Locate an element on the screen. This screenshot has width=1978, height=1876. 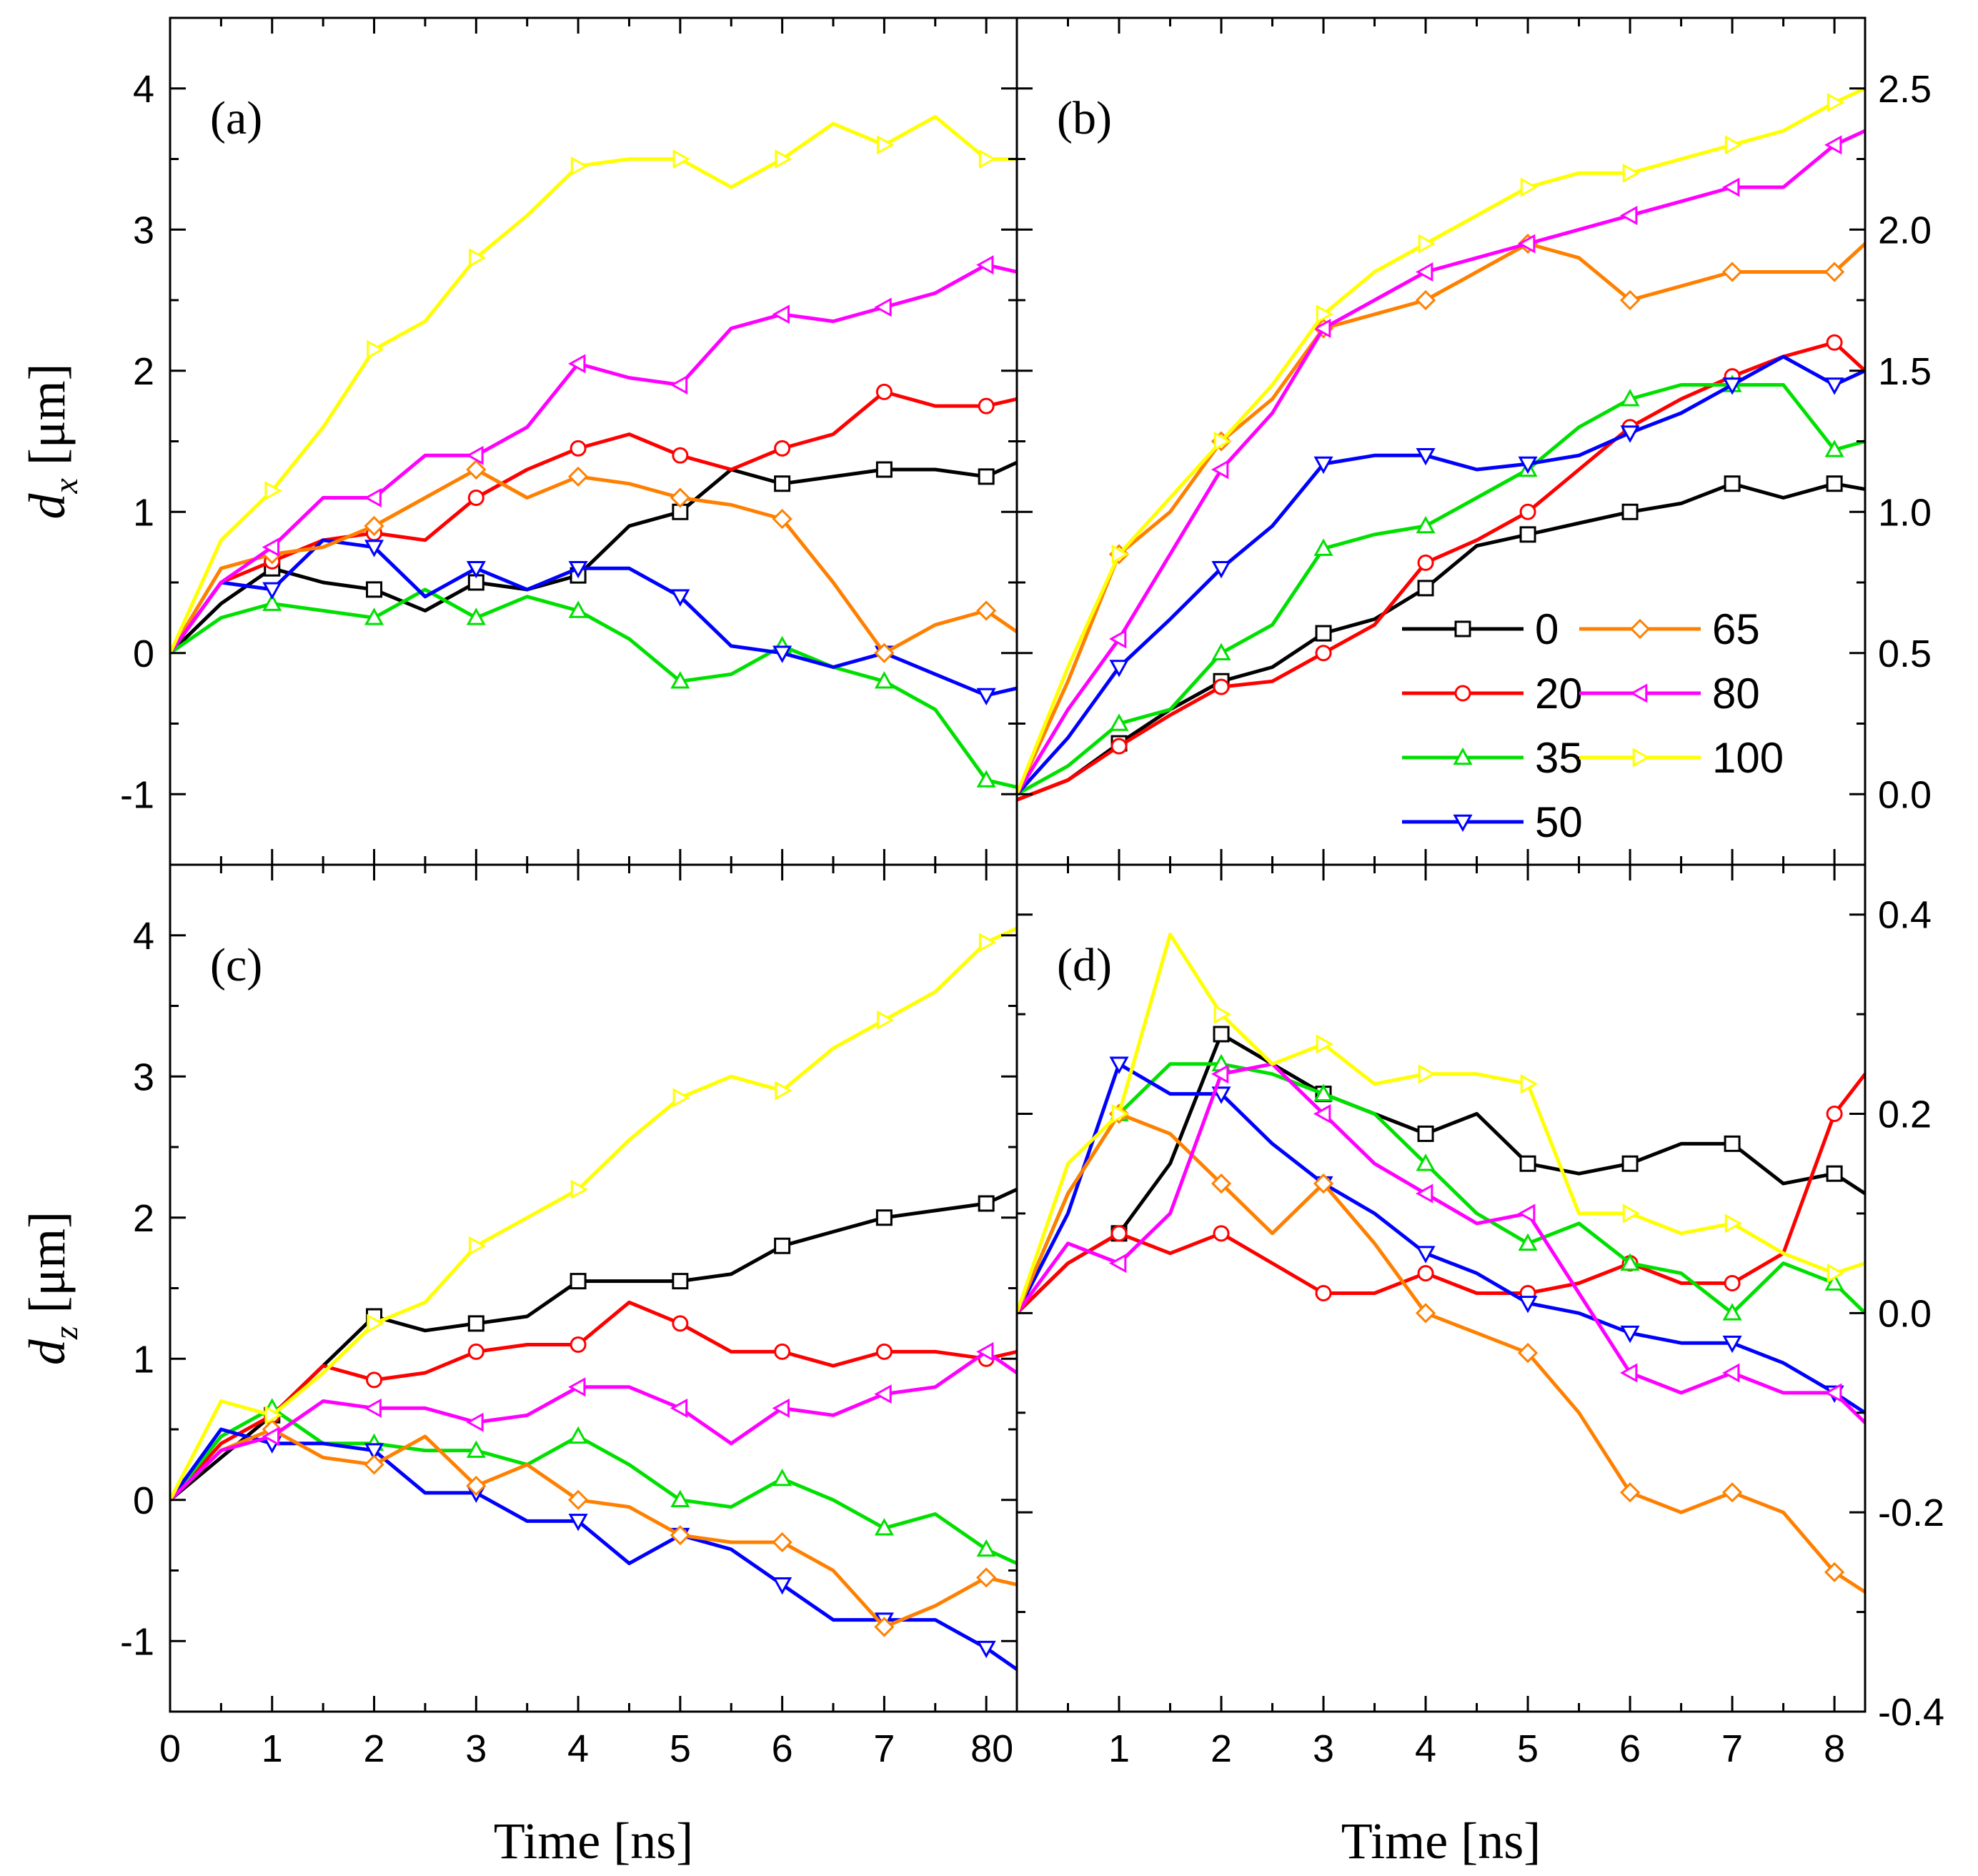
x-tick-label: 4 is located at coordinates (578, 1749).